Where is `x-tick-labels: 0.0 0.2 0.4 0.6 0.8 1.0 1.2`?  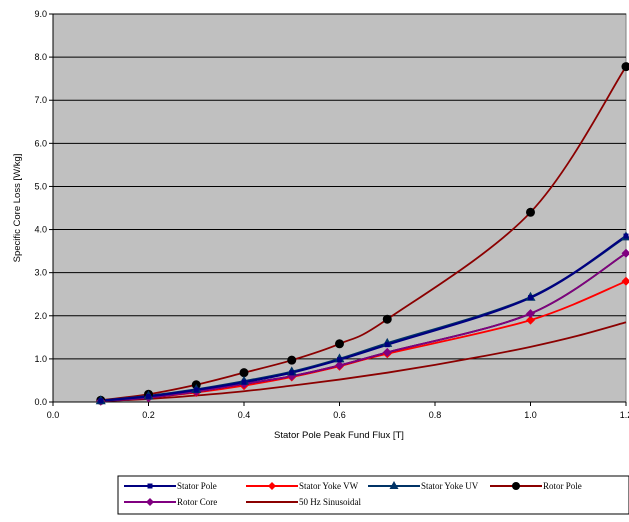 x-tick-labels: 0.0 0.2 0.4 0.6 0.8 1.0 1.2 is located at coordinates (338, 415).